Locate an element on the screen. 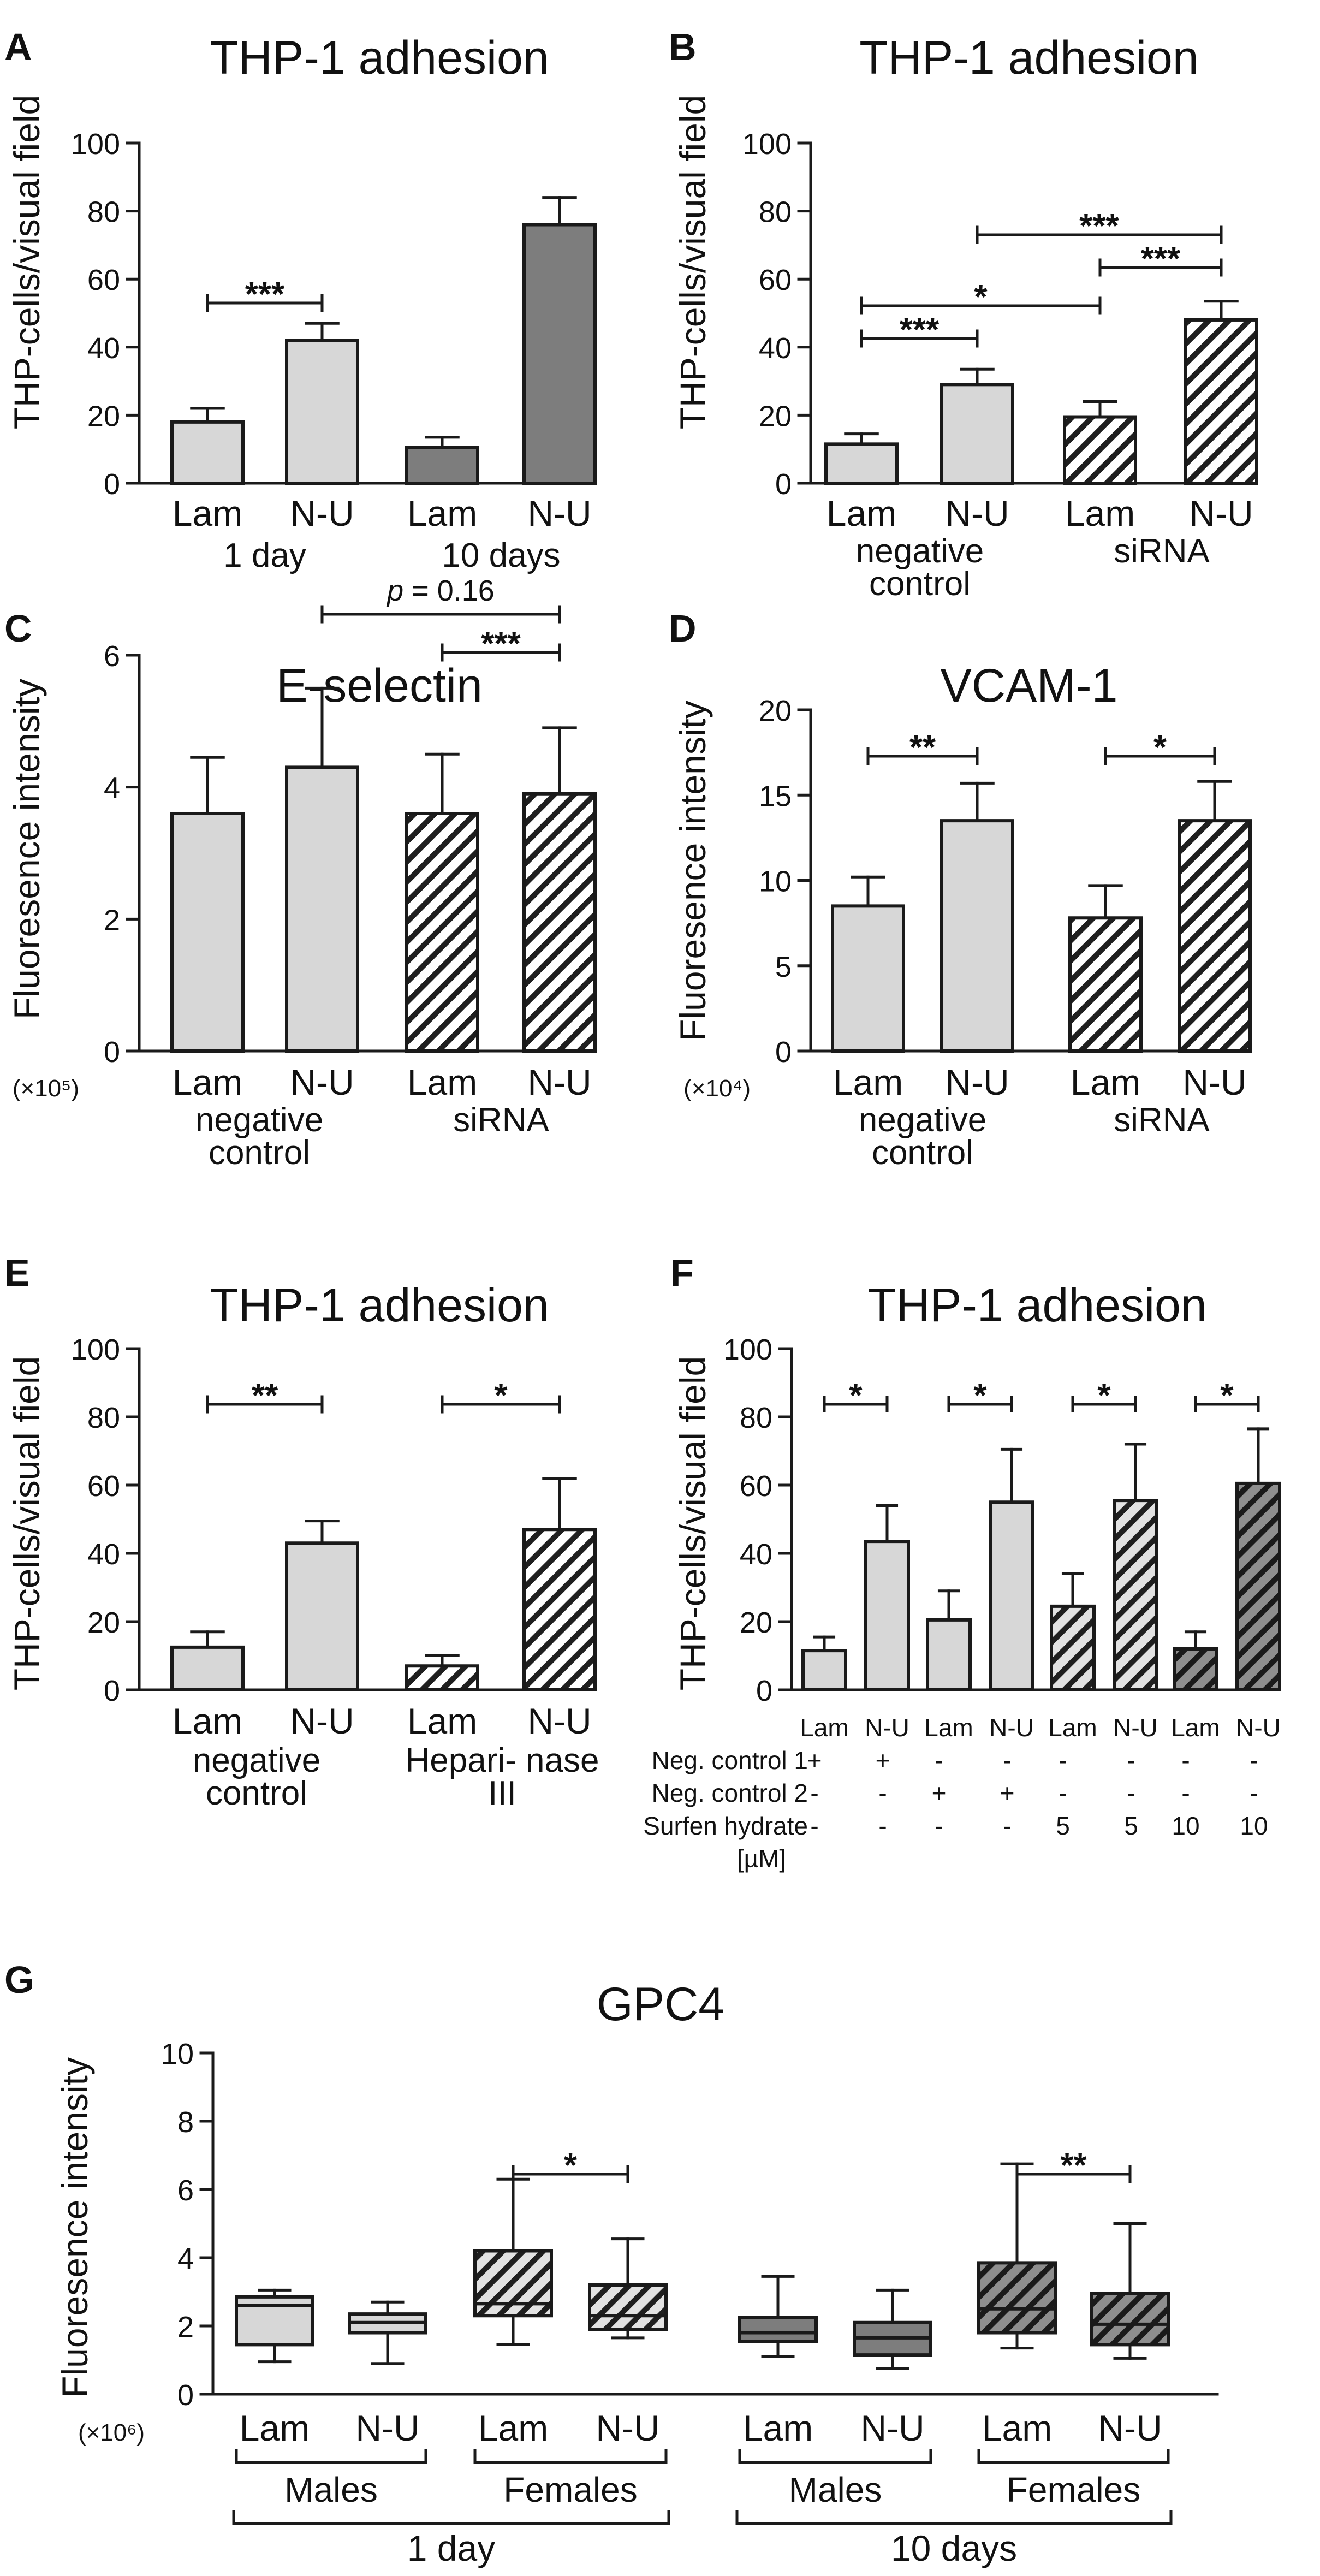  panel-E-significance-label: ** is located at coordinates (265, 1396).